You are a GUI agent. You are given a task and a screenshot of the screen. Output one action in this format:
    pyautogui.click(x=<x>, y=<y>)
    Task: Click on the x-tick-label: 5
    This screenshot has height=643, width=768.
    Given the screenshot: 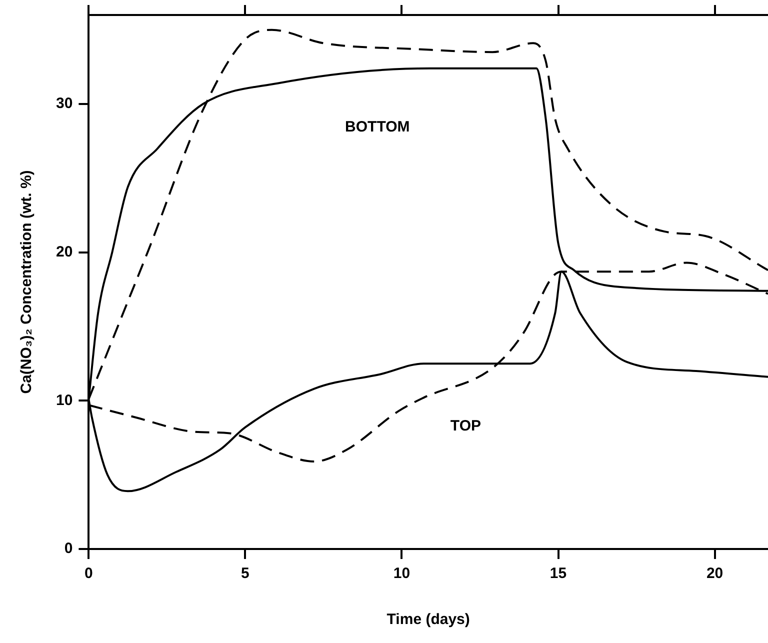 What is the action you would take?
    pyautogui.click(x=245, y=573)
    